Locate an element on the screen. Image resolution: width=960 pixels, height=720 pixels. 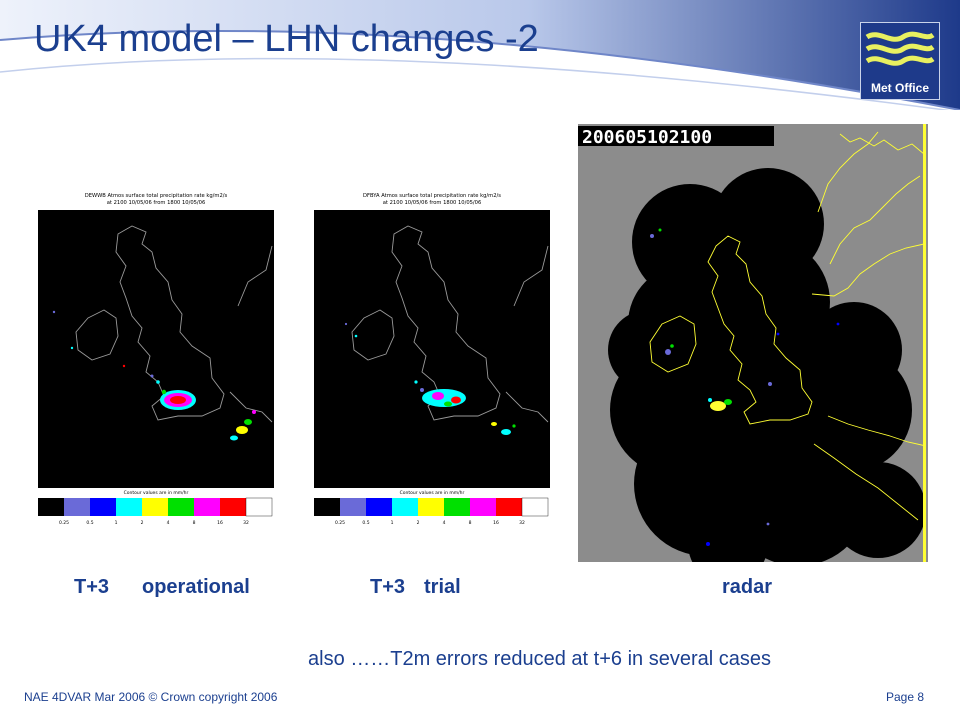
trial-contour-note: Contour values are in mm/hr is located at coordinates (432, 493).